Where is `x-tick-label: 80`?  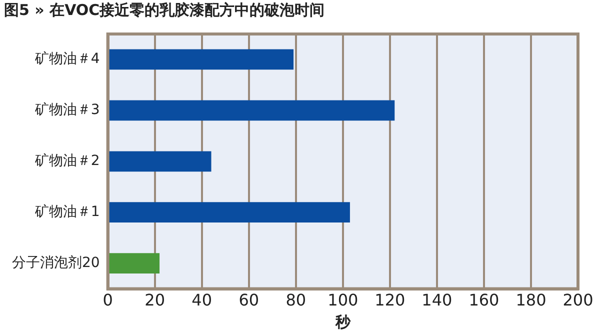
x-tick-label: 80 is located at coordinates (296, 300).